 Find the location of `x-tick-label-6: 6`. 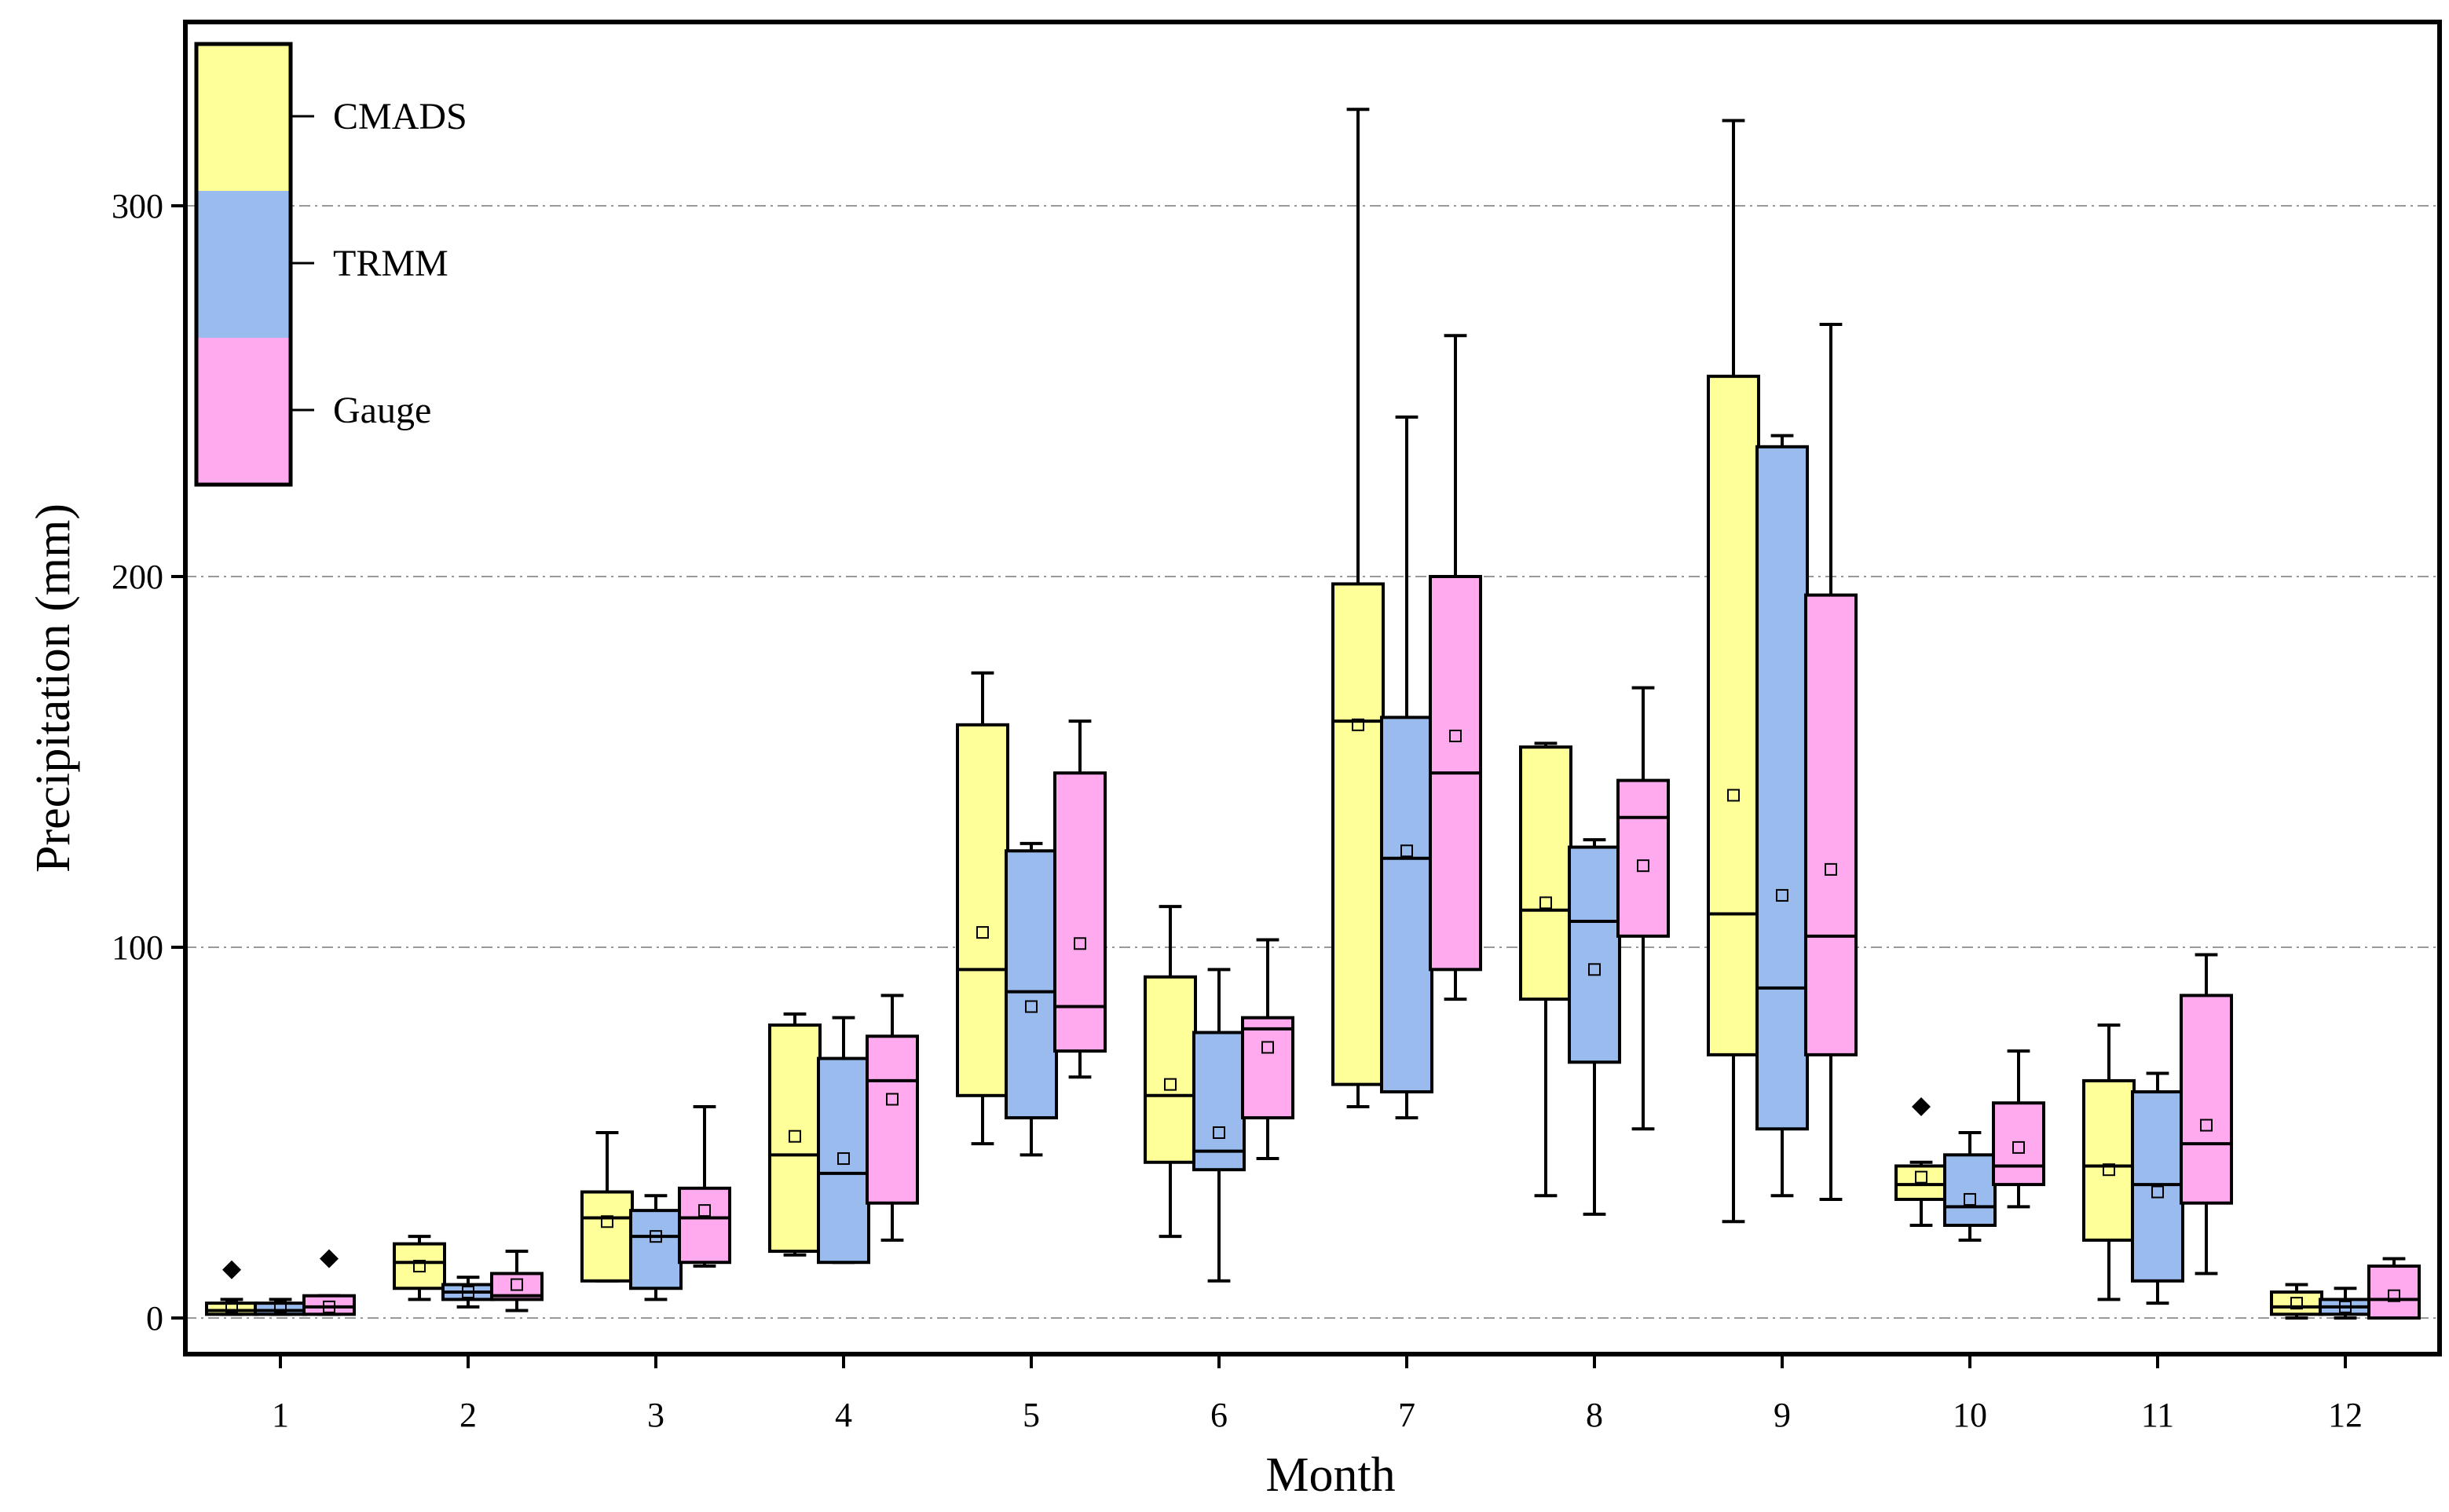

x-tick-label-6: 6 is located at coordinates (1219, 1415).